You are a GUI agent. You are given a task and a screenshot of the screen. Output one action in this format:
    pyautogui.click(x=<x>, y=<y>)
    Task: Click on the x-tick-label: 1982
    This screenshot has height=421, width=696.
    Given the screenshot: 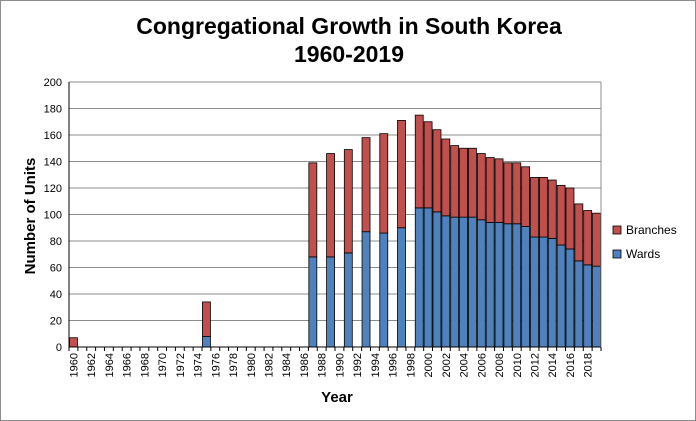 What is the action you would take?
    pyautogui.click(x=270, y=365)
    